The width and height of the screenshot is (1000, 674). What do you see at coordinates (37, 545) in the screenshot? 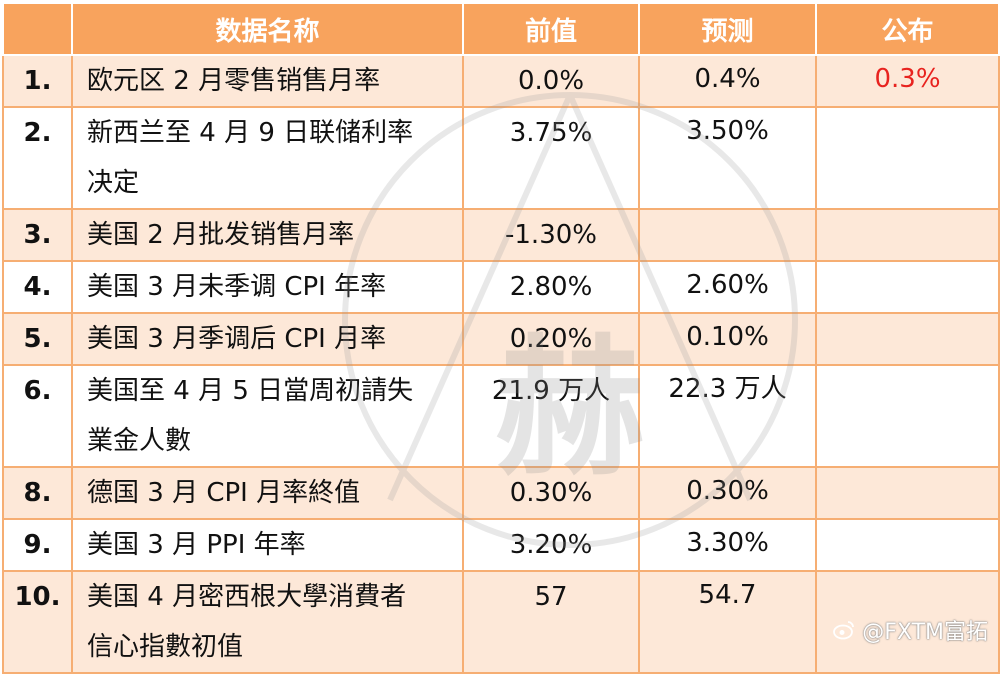
I see `row-number: 9.` at bounding box center [37, 545].